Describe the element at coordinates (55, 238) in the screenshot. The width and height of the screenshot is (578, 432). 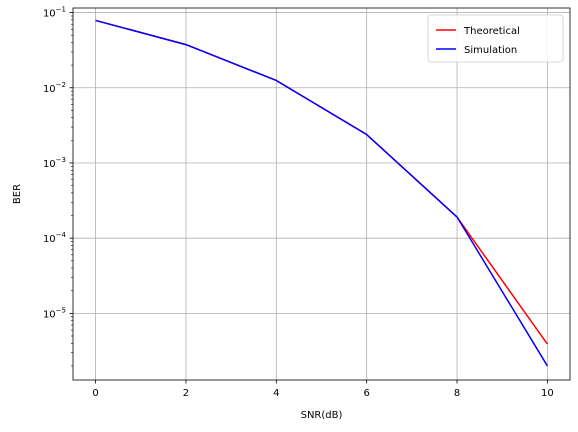
I see `y-tick-label: 10⁻⁴` at that location.